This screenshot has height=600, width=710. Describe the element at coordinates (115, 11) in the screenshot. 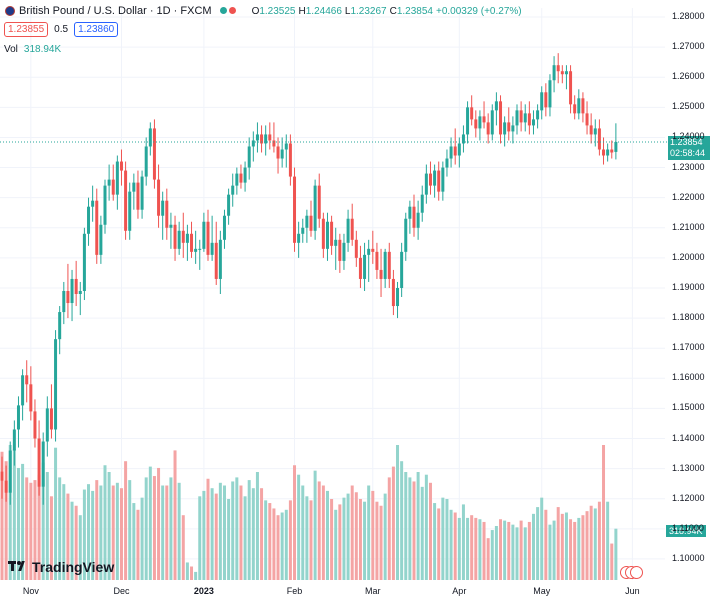

I see `symbol-title: British Pound / U.S. Dollar · 1D · FXCM` at that location.